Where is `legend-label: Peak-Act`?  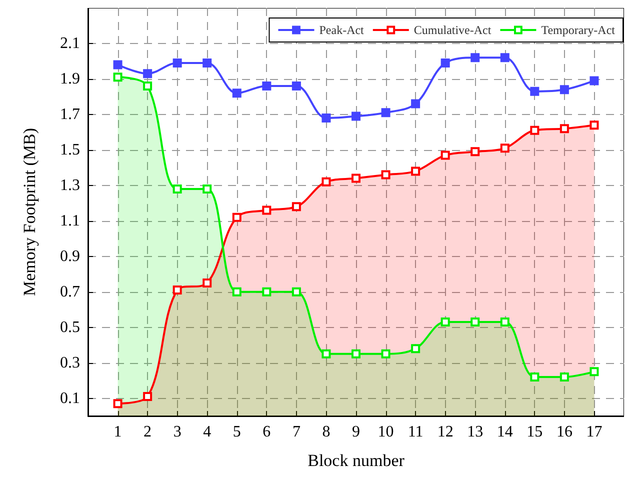
legend-label: Peak-Act is located at coordinates (342, 30).